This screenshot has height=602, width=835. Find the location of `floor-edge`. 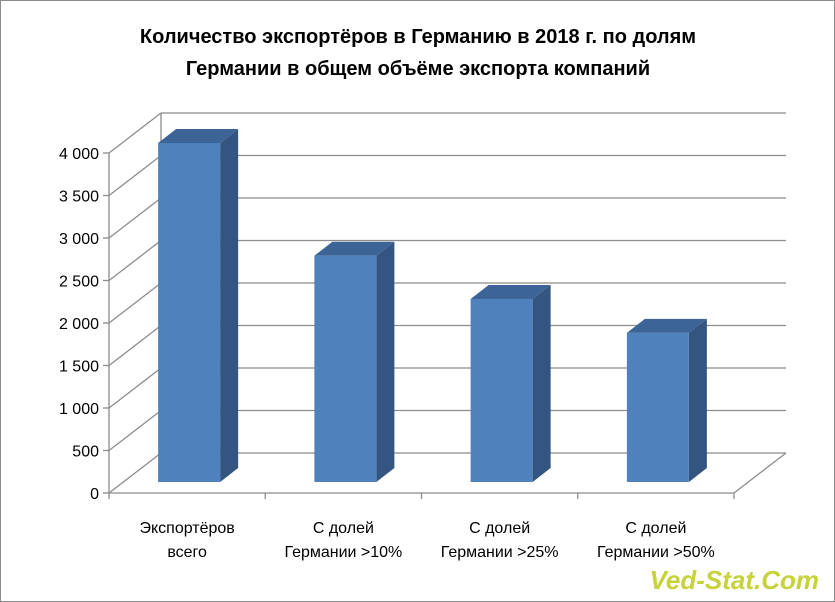

floor-edge is located at coordinates (760, 473).